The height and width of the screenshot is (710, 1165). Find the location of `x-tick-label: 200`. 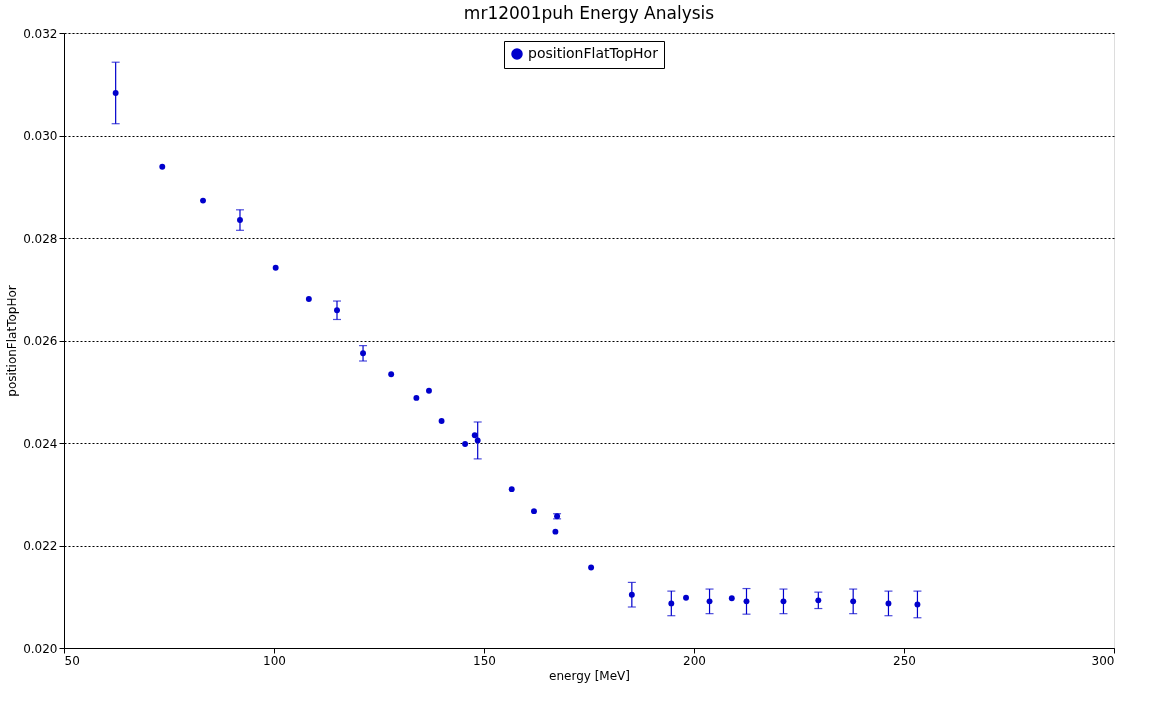

x-tick-label: 200 is located at coordinates (694, 660).